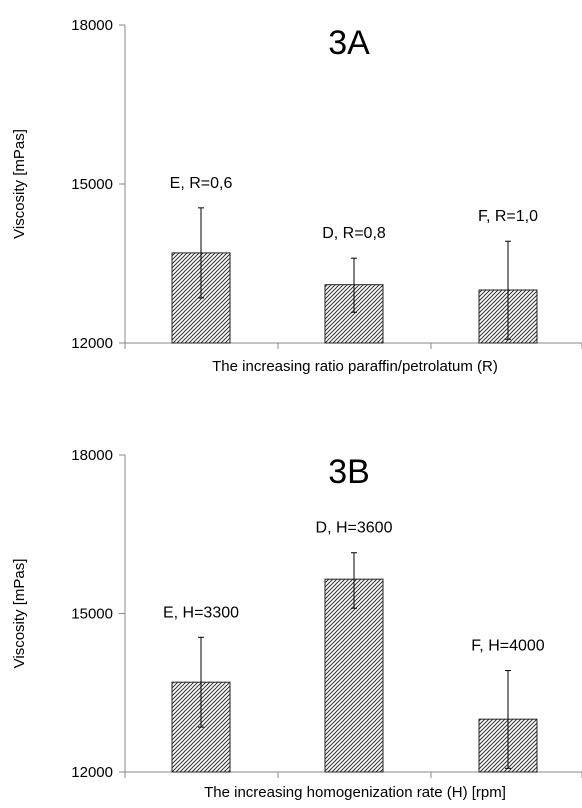 The image size is (582, 808). What do you see at coordinates (349, 472) in the screenshot?
I see `chart-title: 3B` at bounding box center [349, 472].